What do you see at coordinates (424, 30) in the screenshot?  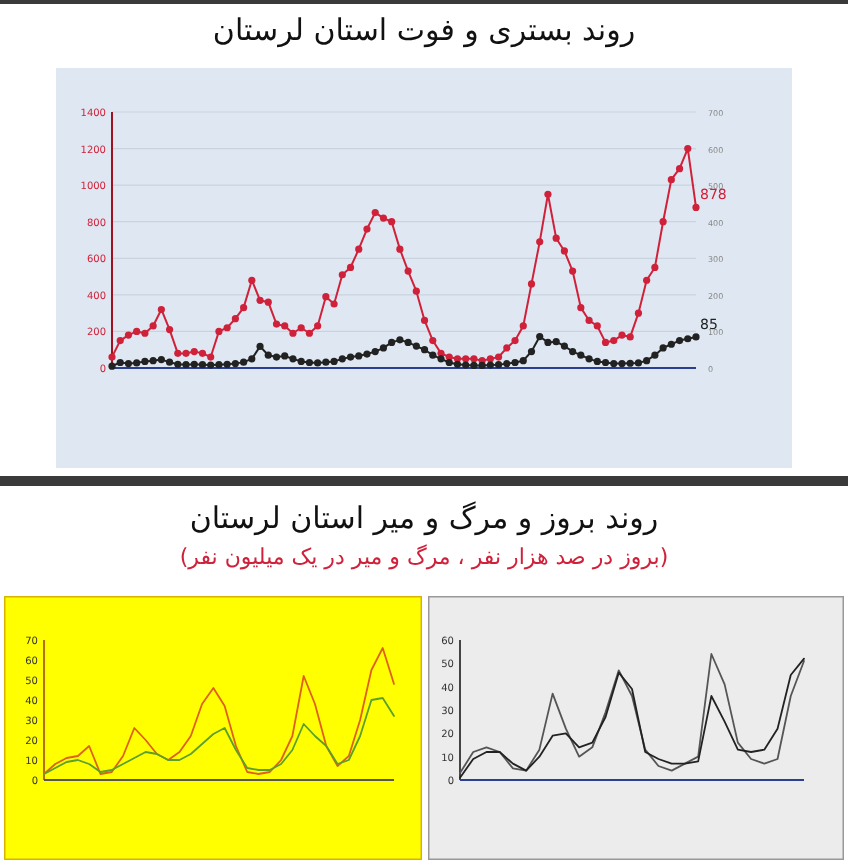 I see `chart-title: روند بستری و فوت استان لرستان` at bounding box center [424, 30].